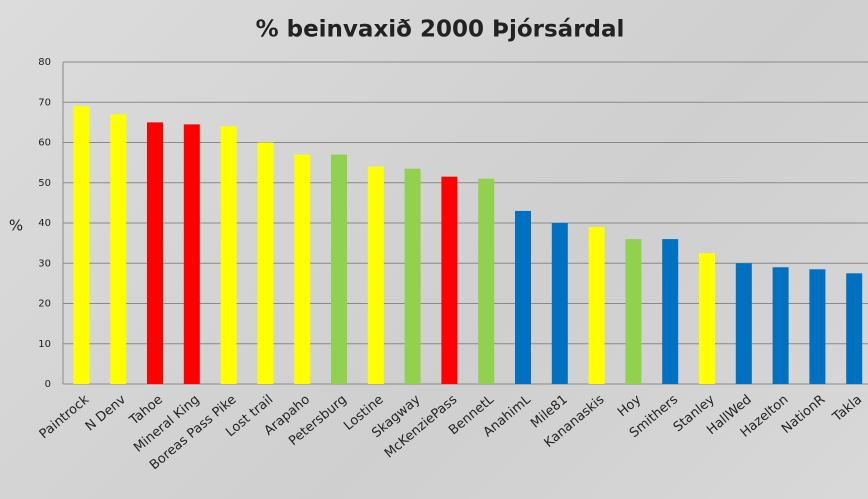 This screenshot has width=868, height=499. What do you see at coordinates (44, 183) in the screenshot?
I see `y-tick-label: 50` at bounding box center [44, 183].